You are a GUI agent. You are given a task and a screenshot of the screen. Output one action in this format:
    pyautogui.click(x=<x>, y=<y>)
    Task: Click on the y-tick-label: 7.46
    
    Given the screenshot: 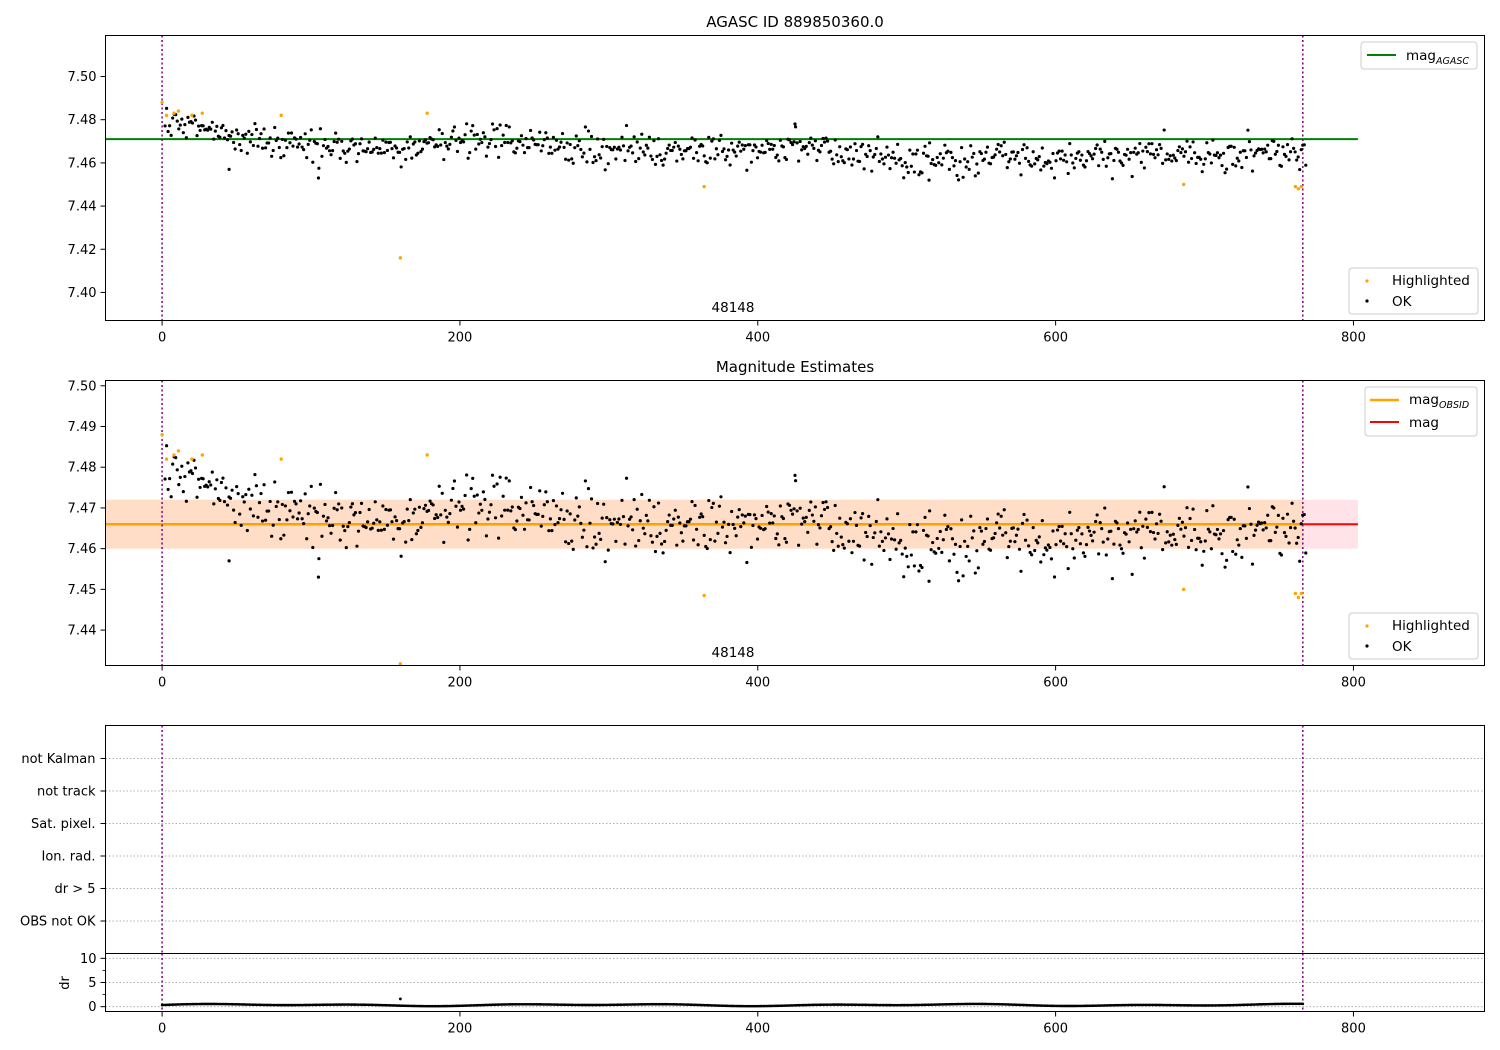 What is the action you would take?
    pyautogui.click(x=82, y=549)
    